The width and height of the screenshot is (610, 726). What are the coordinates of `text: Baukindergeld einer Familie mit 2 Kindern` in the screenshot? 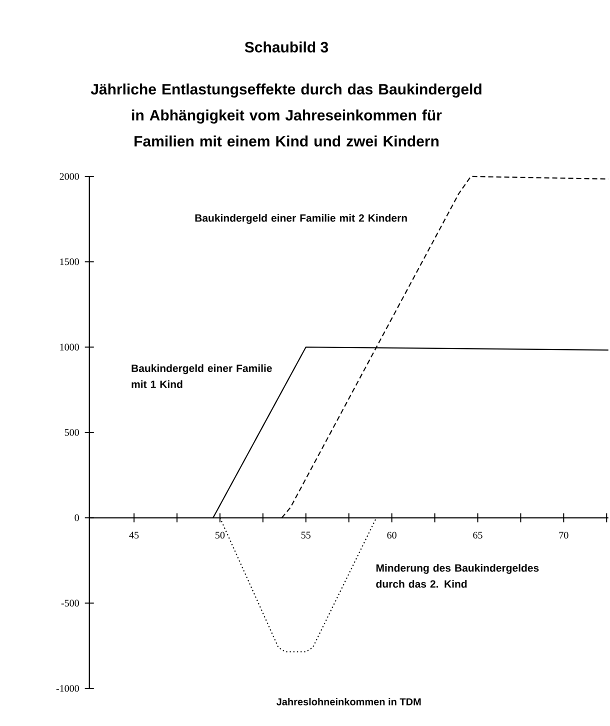 It's located at (301, 219).